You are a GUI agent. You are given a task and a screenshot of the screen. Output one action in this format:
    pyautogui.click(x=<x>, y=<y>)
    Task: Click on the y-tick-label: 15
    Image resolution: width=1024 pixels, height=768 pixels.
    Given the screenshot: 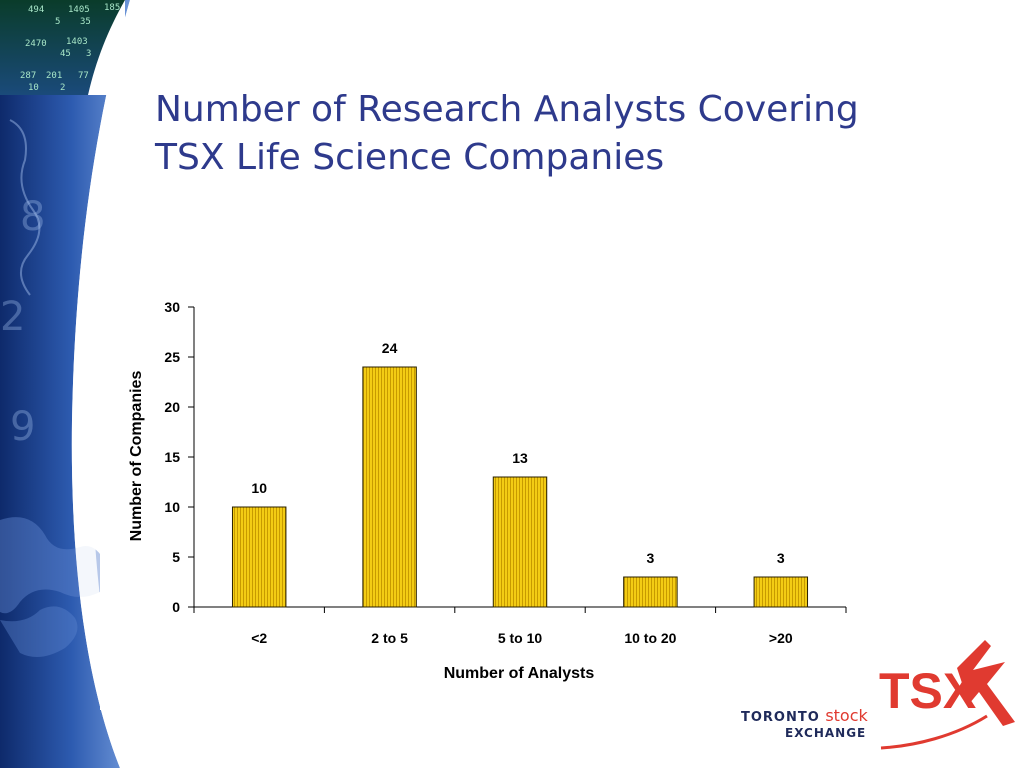 What is the action you would take?
    pyautogui.click(x=172, y=457)
    